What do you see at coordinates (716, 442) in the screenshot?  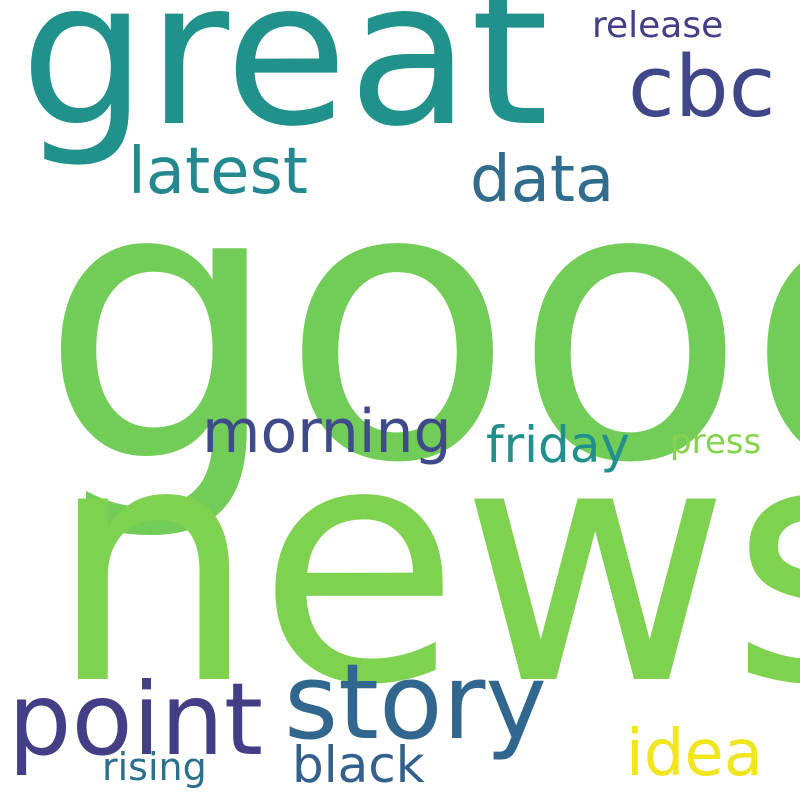 I see `word-press: press` at bounding box center [716, 442].